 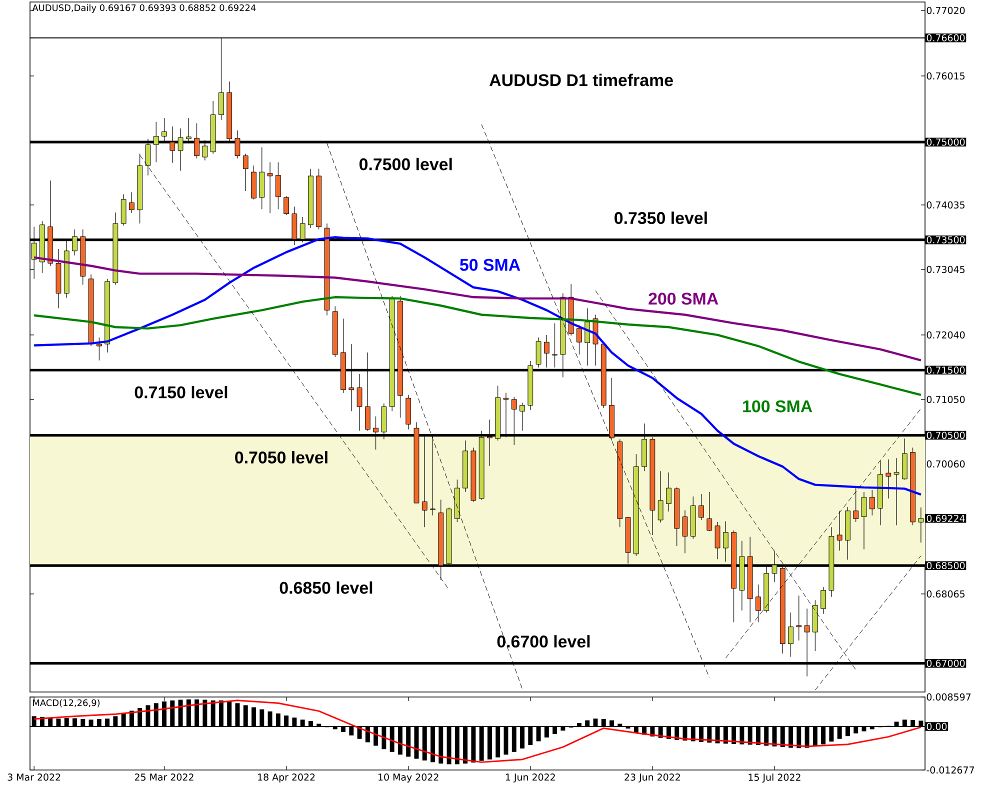 I want to click on y-tick-label: 0.75000, so click(x=945, y=142).